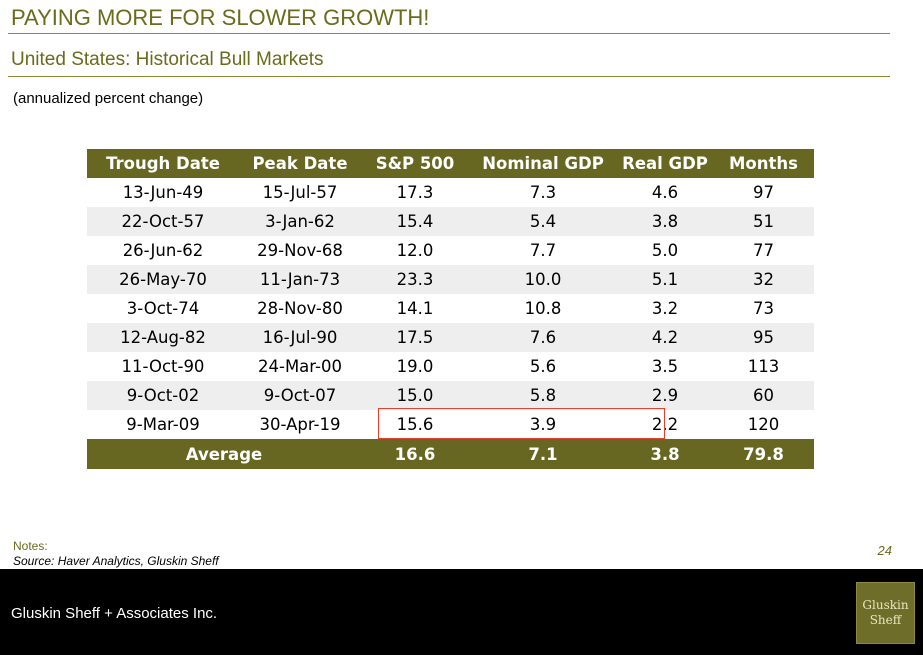 The image size is (923, 655). I want to click on cell-nominal-gdp: 5.8, so click(543, 395).